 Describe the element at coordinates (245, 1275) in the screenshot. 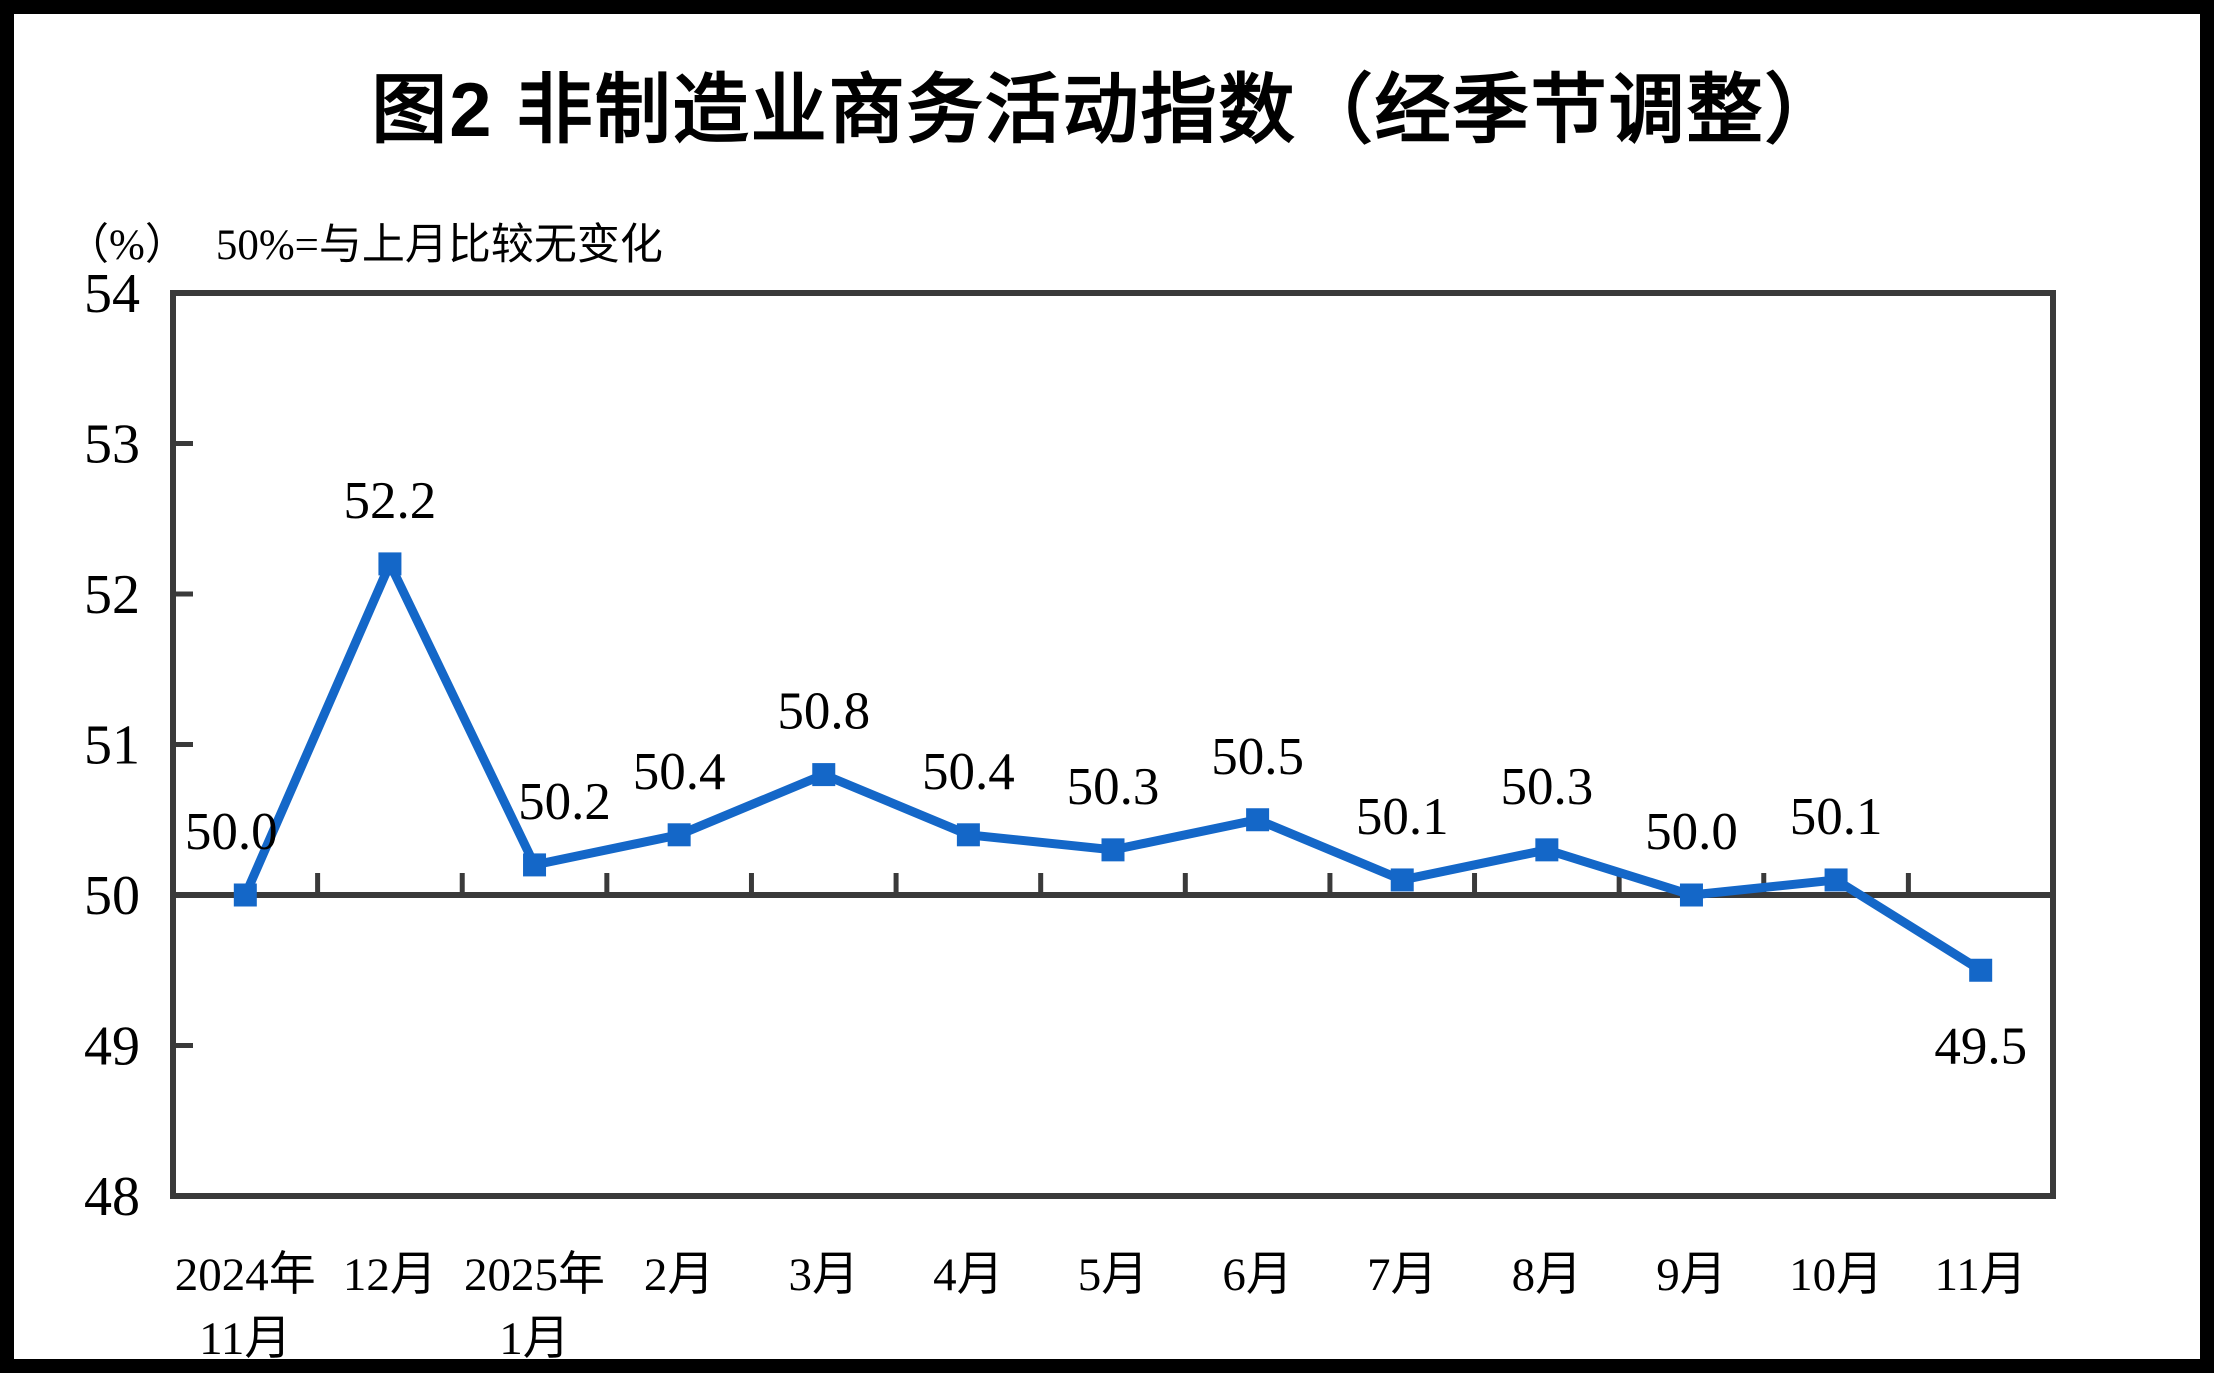

I see `x-tick-label: 2024年` at that location.